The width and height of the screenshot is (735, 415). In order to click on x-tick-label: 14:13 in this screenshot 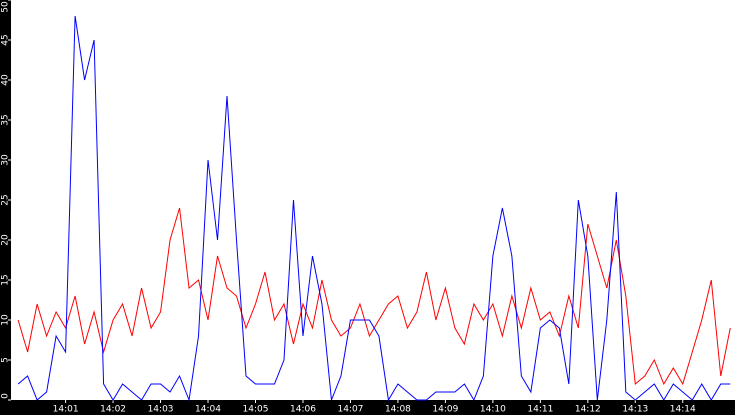, I will do `click(635, 410)`.